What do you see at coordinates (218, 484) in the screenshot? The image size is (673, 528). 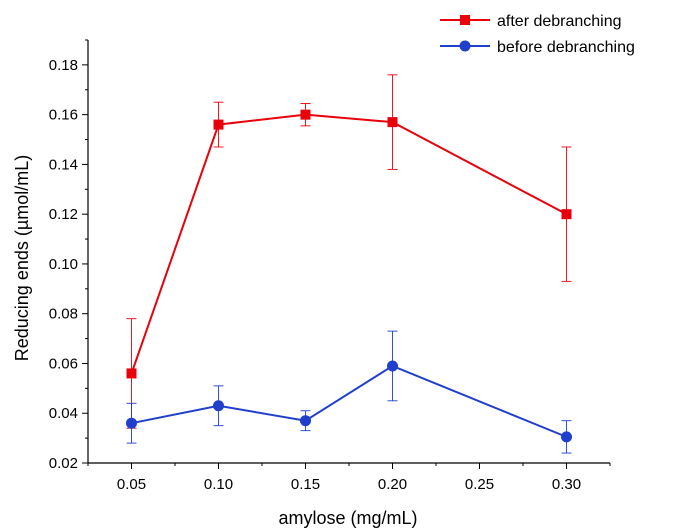 I see `x-tick-label: 0.10` at bounding box center [218, 484].